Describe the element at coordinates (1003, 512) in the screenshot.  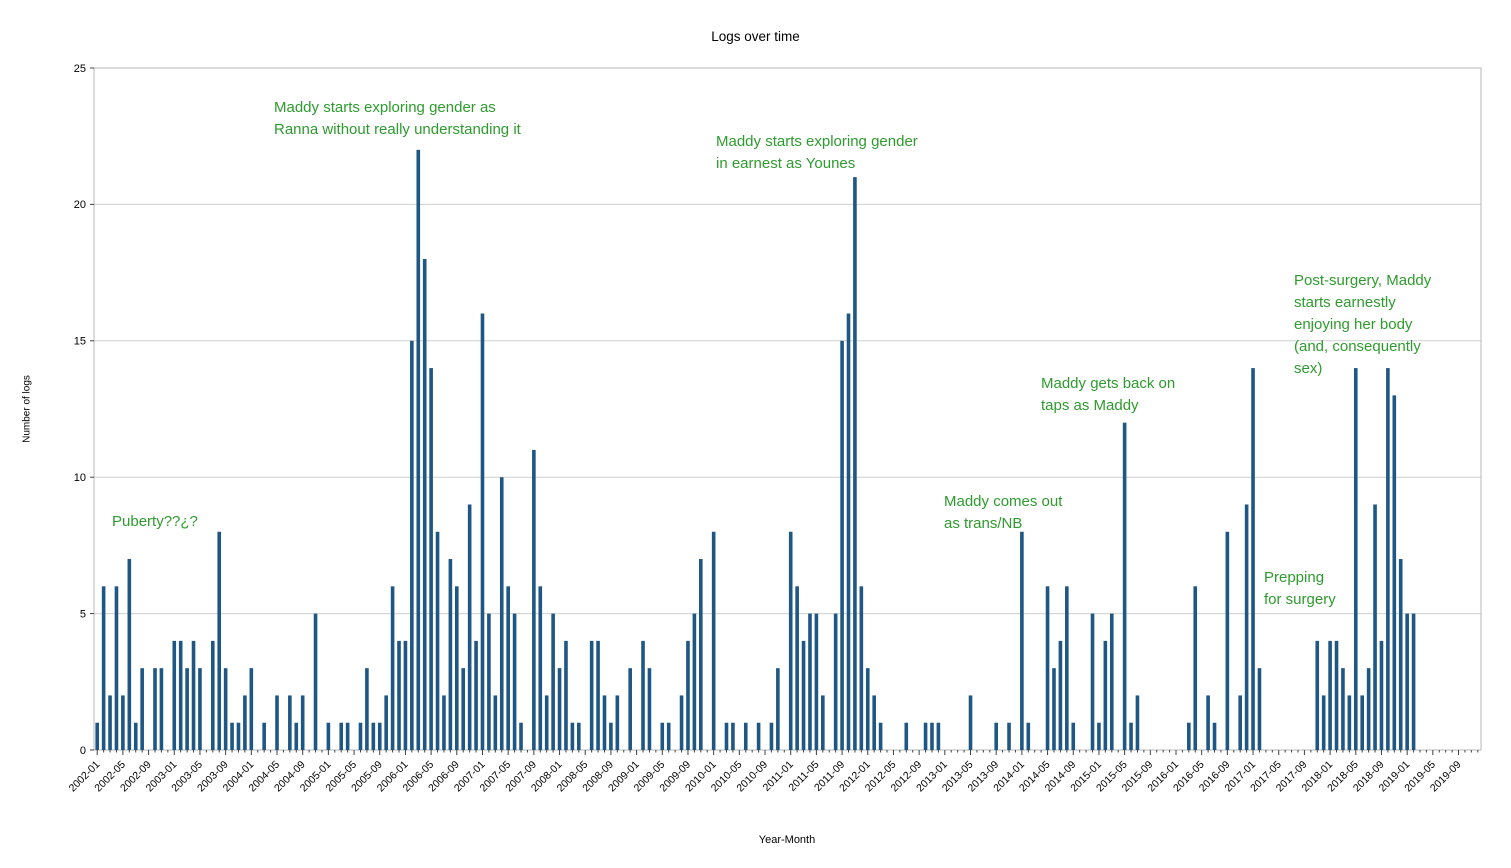
I see `chart-annotation: Maddy comes out as trans/NB` at that location.